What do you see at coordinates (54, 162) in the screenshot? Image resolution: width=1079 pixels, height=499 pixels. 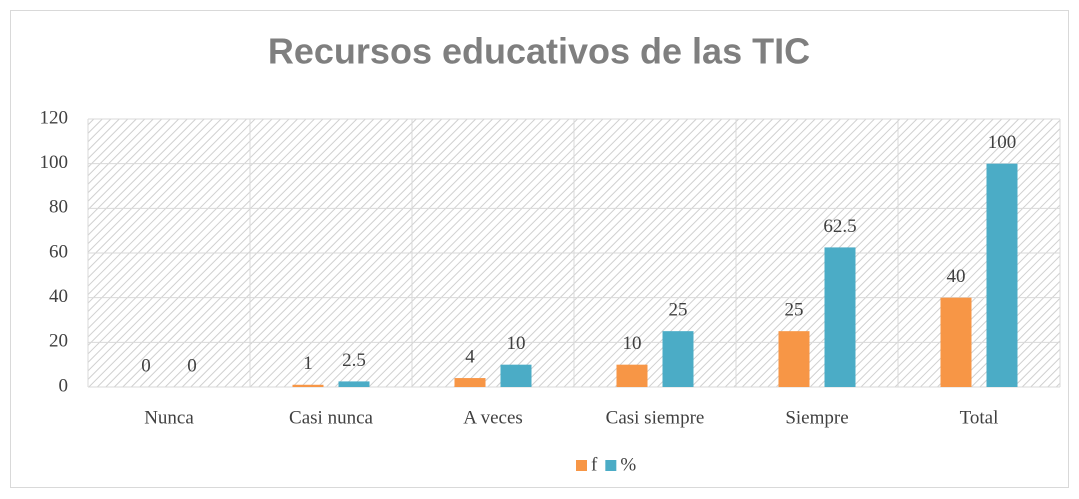 I see `y-tick-label: 100` at bounding box center [54, 162].